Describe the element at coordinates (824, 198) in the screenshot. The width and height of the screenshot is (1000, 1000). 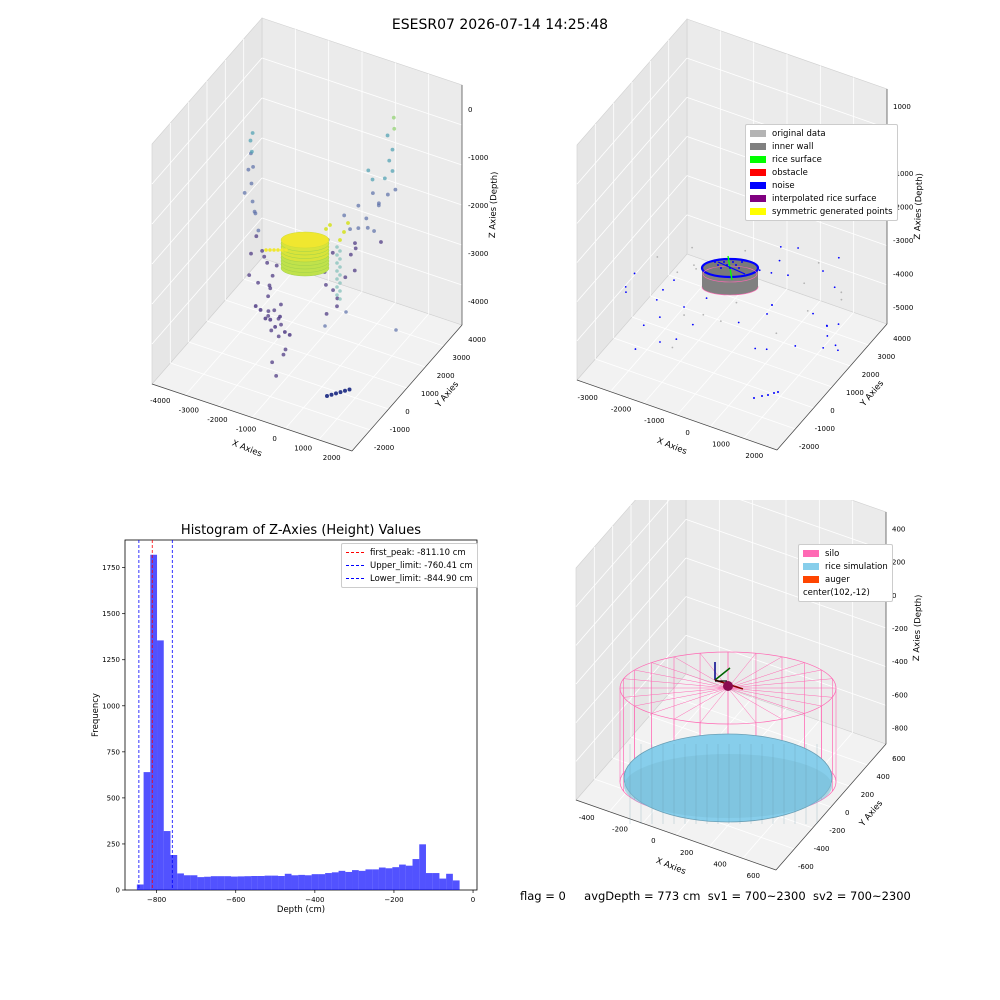
I see `legend-label: interpolated rice surface` at that location.